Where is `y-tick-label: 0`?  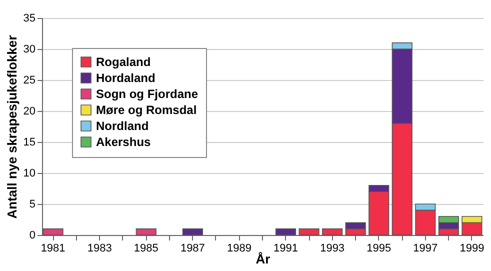
y-tick-label: 0 is located at coordinates (32, 236).